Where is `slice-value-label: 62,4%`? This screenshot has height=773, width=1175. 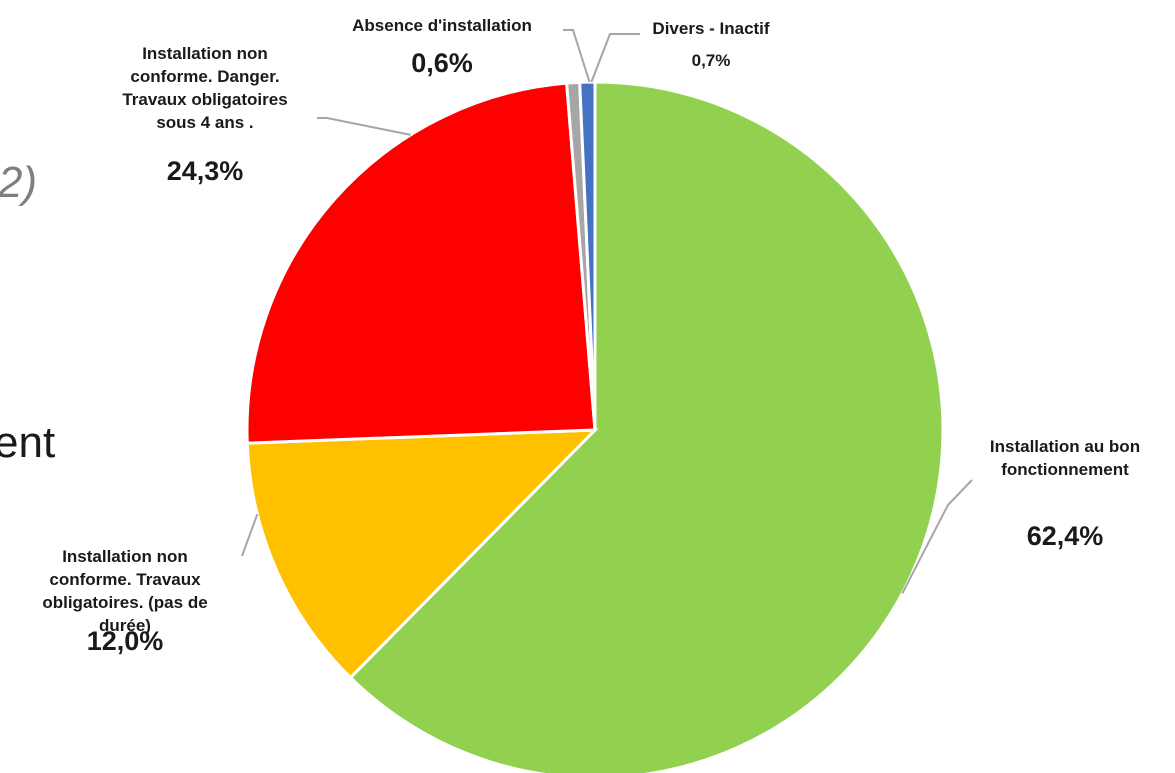 slice-value-label: 62,4% is located at coordinates (1065, 536).